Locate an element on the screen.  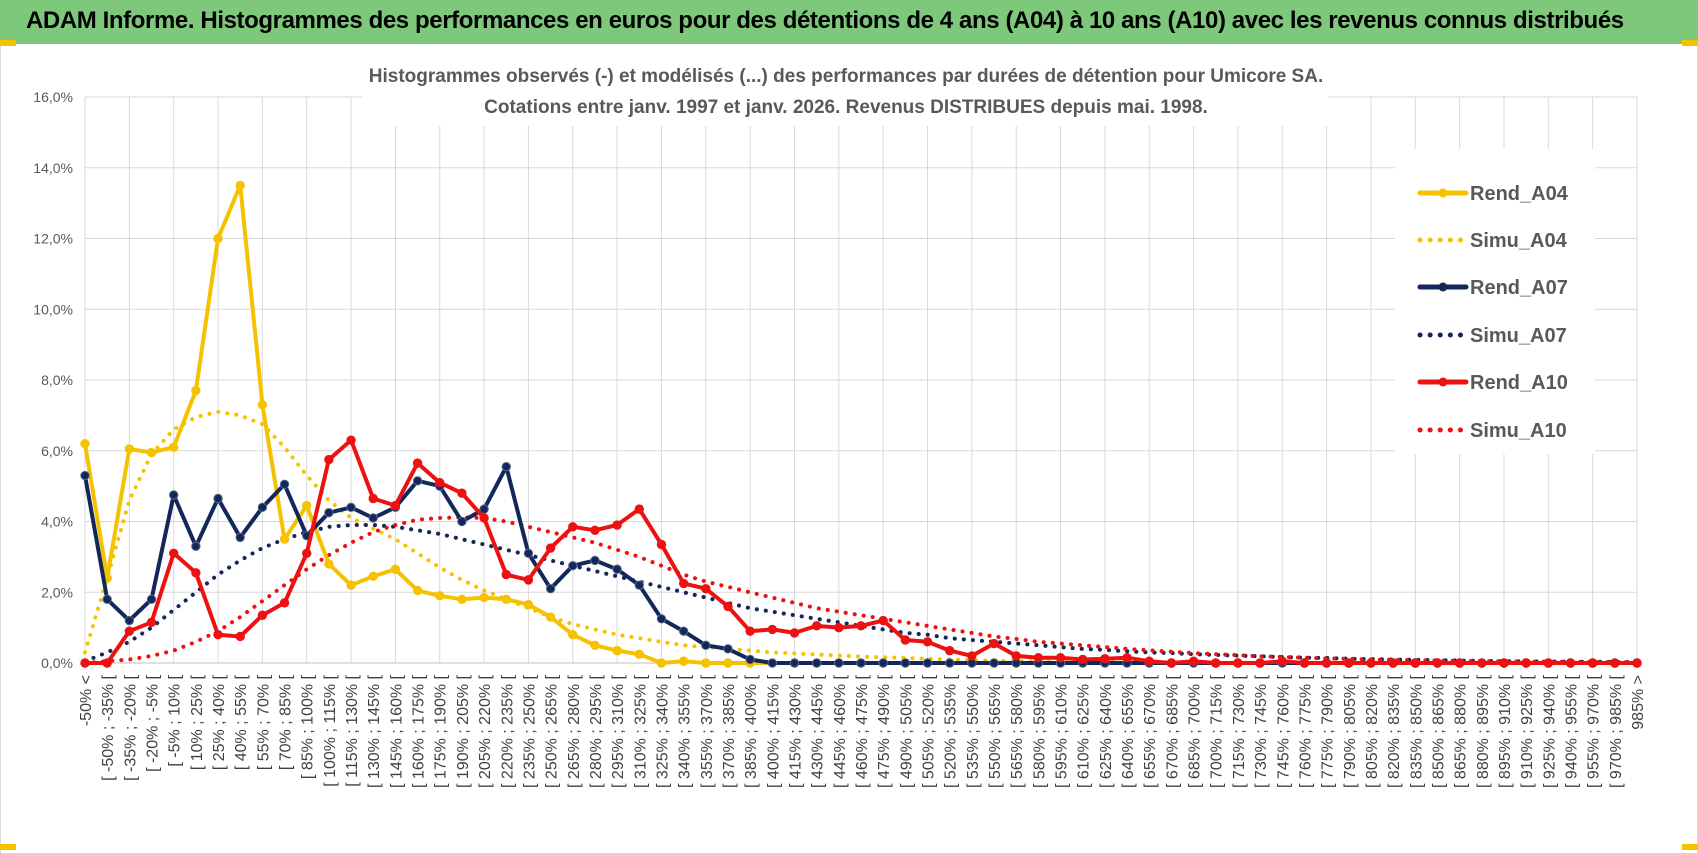
legend-marker is located at coordinates (1443, 382).